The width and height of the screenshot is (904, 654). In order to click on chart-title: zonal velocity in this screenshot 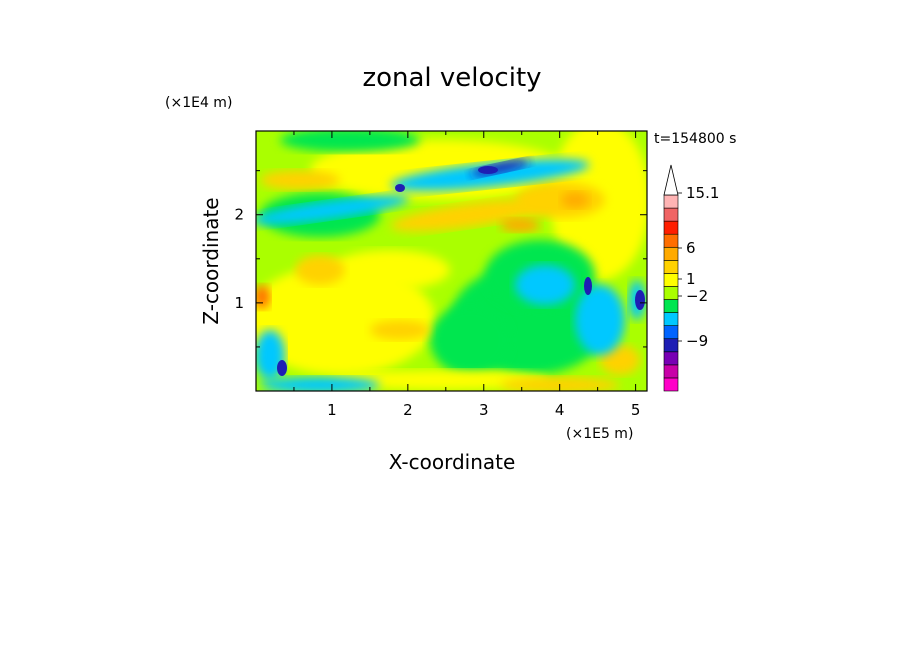, I will do `click(451, 78)`.